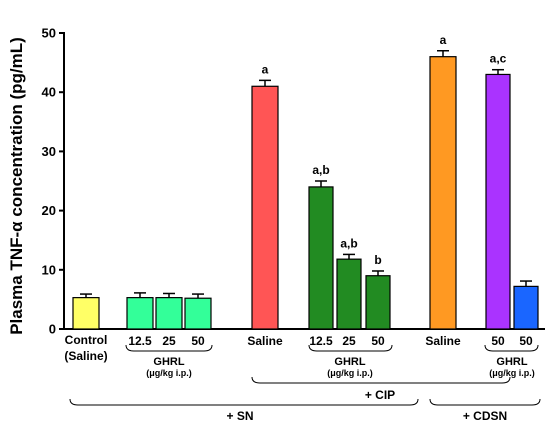 The width and height of the screenshot is (550, 428). I want to click on y-tick-label: 50, so click(49, 33).